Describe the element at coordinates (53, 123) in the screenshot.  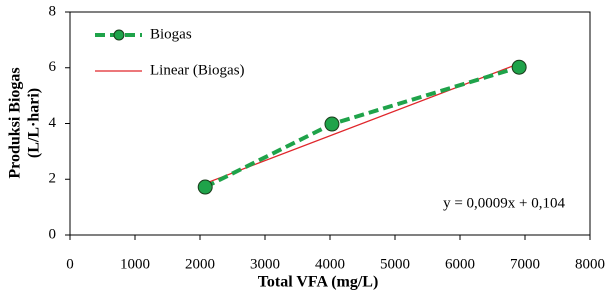
I see `y-tick-label: 4` at that location.